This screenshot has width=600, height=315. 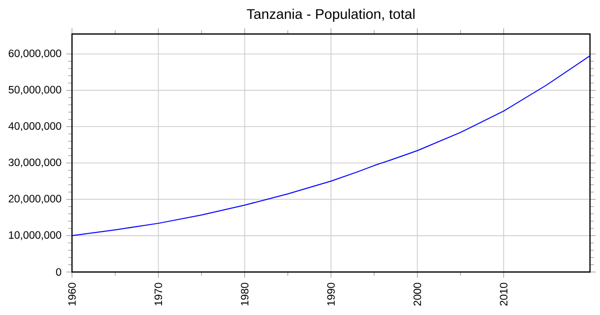 What do you see at coordinates (35, 90) in the screenshot?
I see `y-tick-label: 50,000,000` at bounding box center [35, 90].